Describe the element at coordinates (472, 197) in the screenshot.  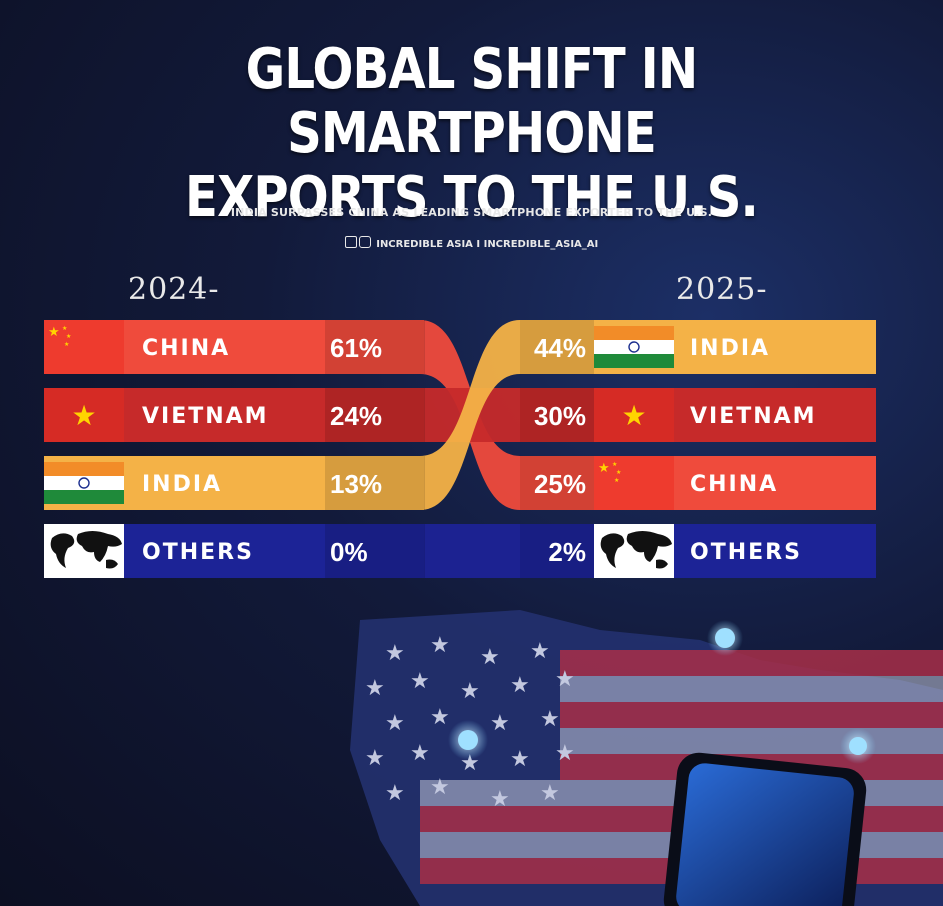
I see `title-line-2: EXPORTS TO THE U.S.` at that location.